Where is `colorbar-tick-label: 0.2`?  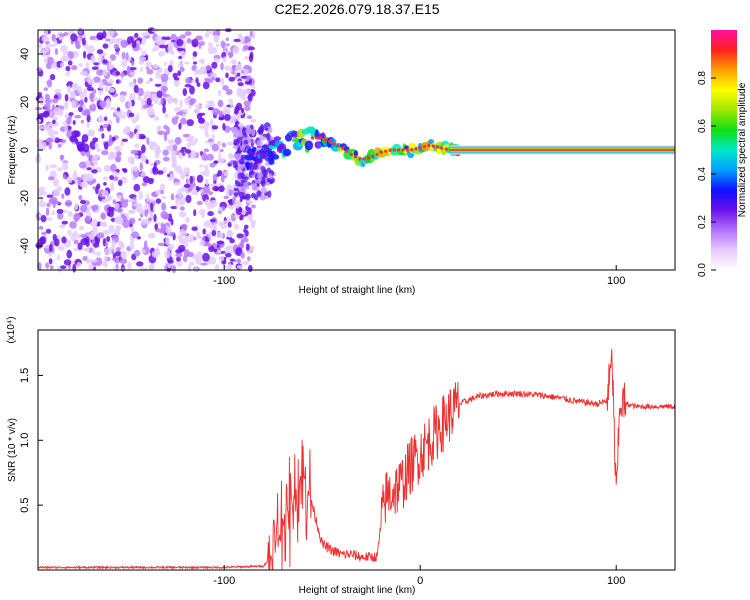 colorbar-tick-label: 0.2 is located at coordinates (702, 222).